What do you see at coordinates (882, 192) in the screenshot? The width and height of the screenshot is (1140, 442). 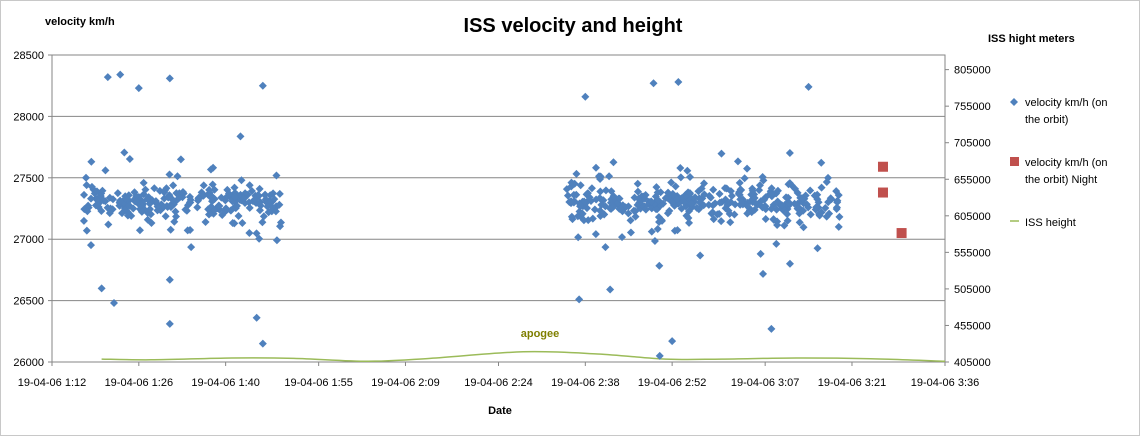 I see `velocity-night-point` at bounding box center [882, 192].